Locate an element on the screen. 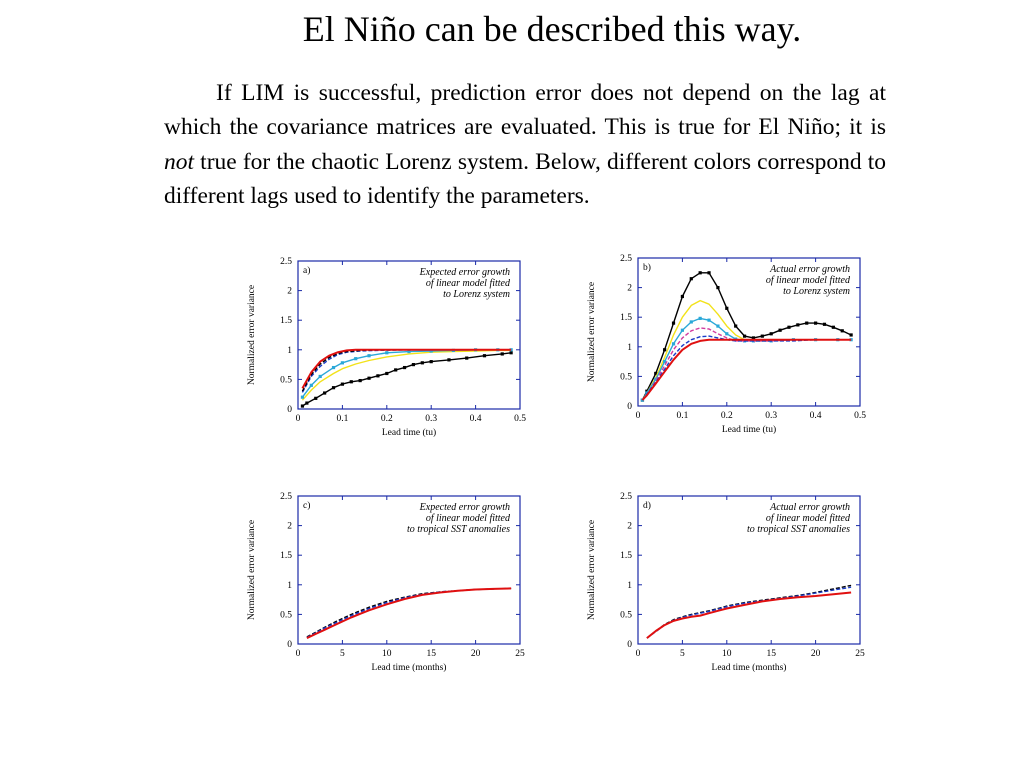 The width and height of the screenshot is (1024, 768). x-tick-label: 15 is located at coordinates (431, 654).